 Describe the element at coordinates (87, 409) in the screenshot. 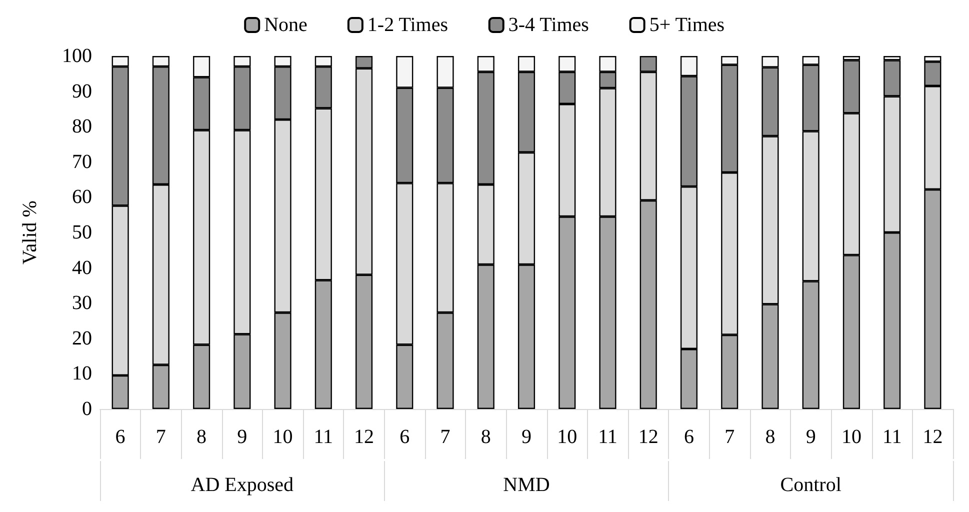

I see `y-tick-label: 0` at that location.